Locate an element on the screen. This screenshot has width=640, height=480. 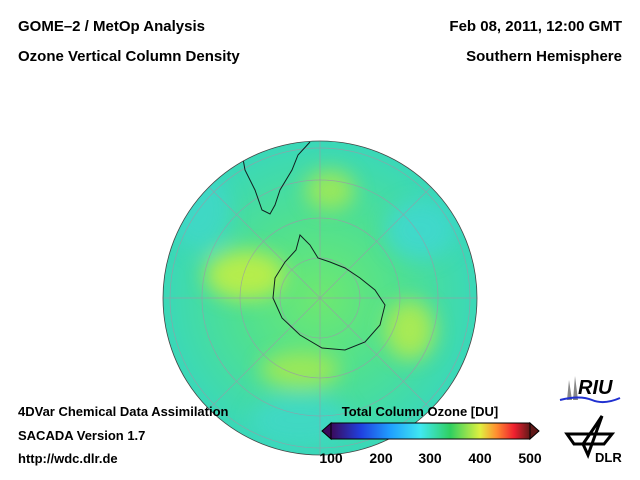
colorbar-tick: 100 is located at coordinates (331, 458).